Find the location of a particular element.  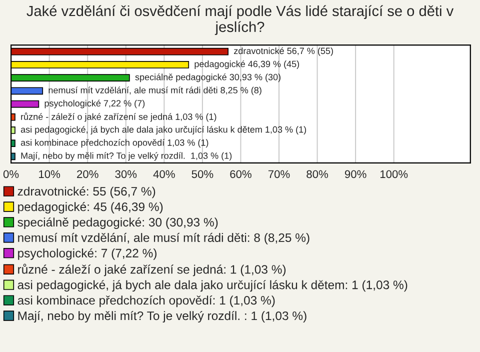

data-label: asi kombinace předchozích opovědí 1,03 % (1) is located at coordinates (114, 143).